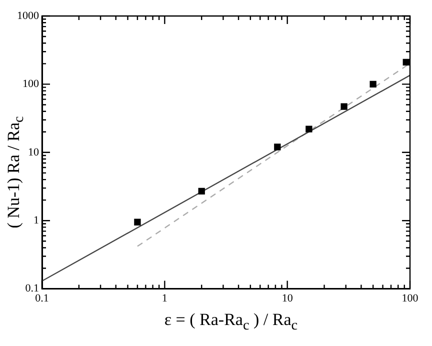 The image size is (432, 346). What do you see at coordinates (231, 322) in the screenshot?
I see `x-axis-title: ε = ( Ra-Ra$_{c}$ ) / Ra$_{c}$` at bounding box center [231, 322].